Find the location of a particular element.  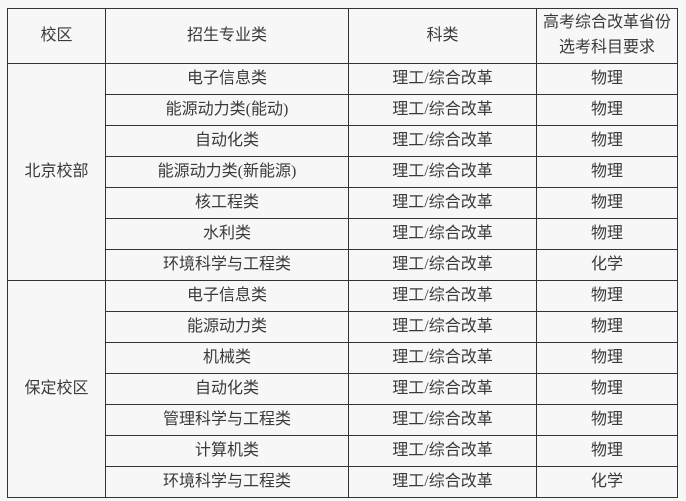

table-row: 能源动力类(能动) 理工/综合改革 物理 is located at coordinates (343, 110).